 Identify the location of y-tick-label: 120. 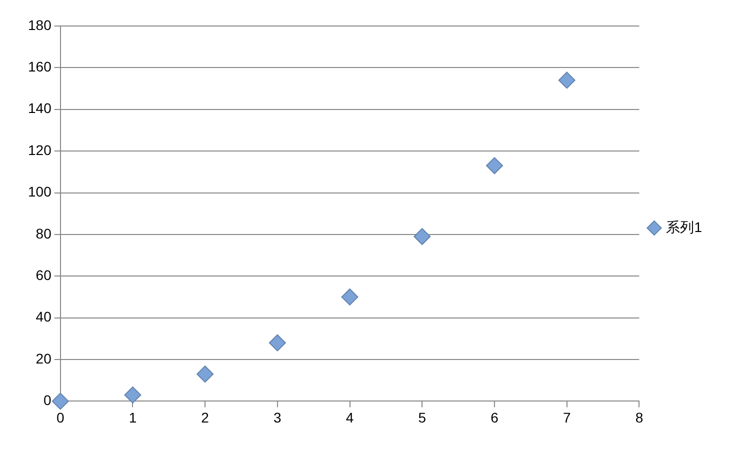
(40, 150).